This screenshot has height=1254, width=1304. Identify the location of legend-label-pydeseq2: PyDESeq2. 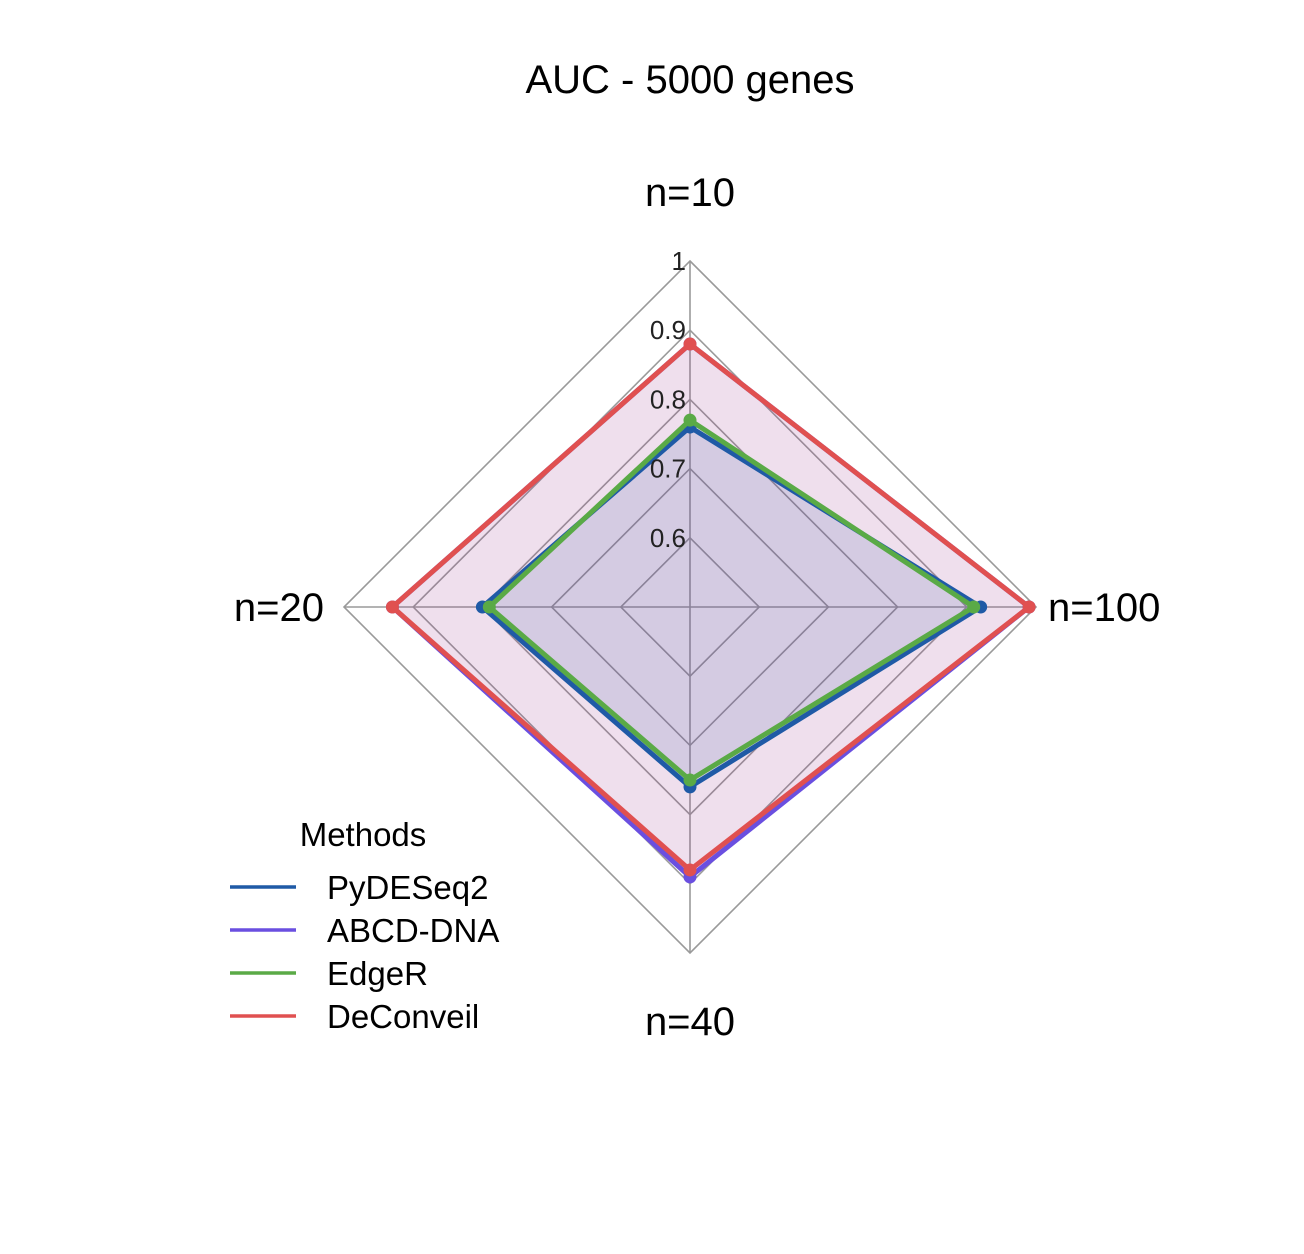
(407, 887).